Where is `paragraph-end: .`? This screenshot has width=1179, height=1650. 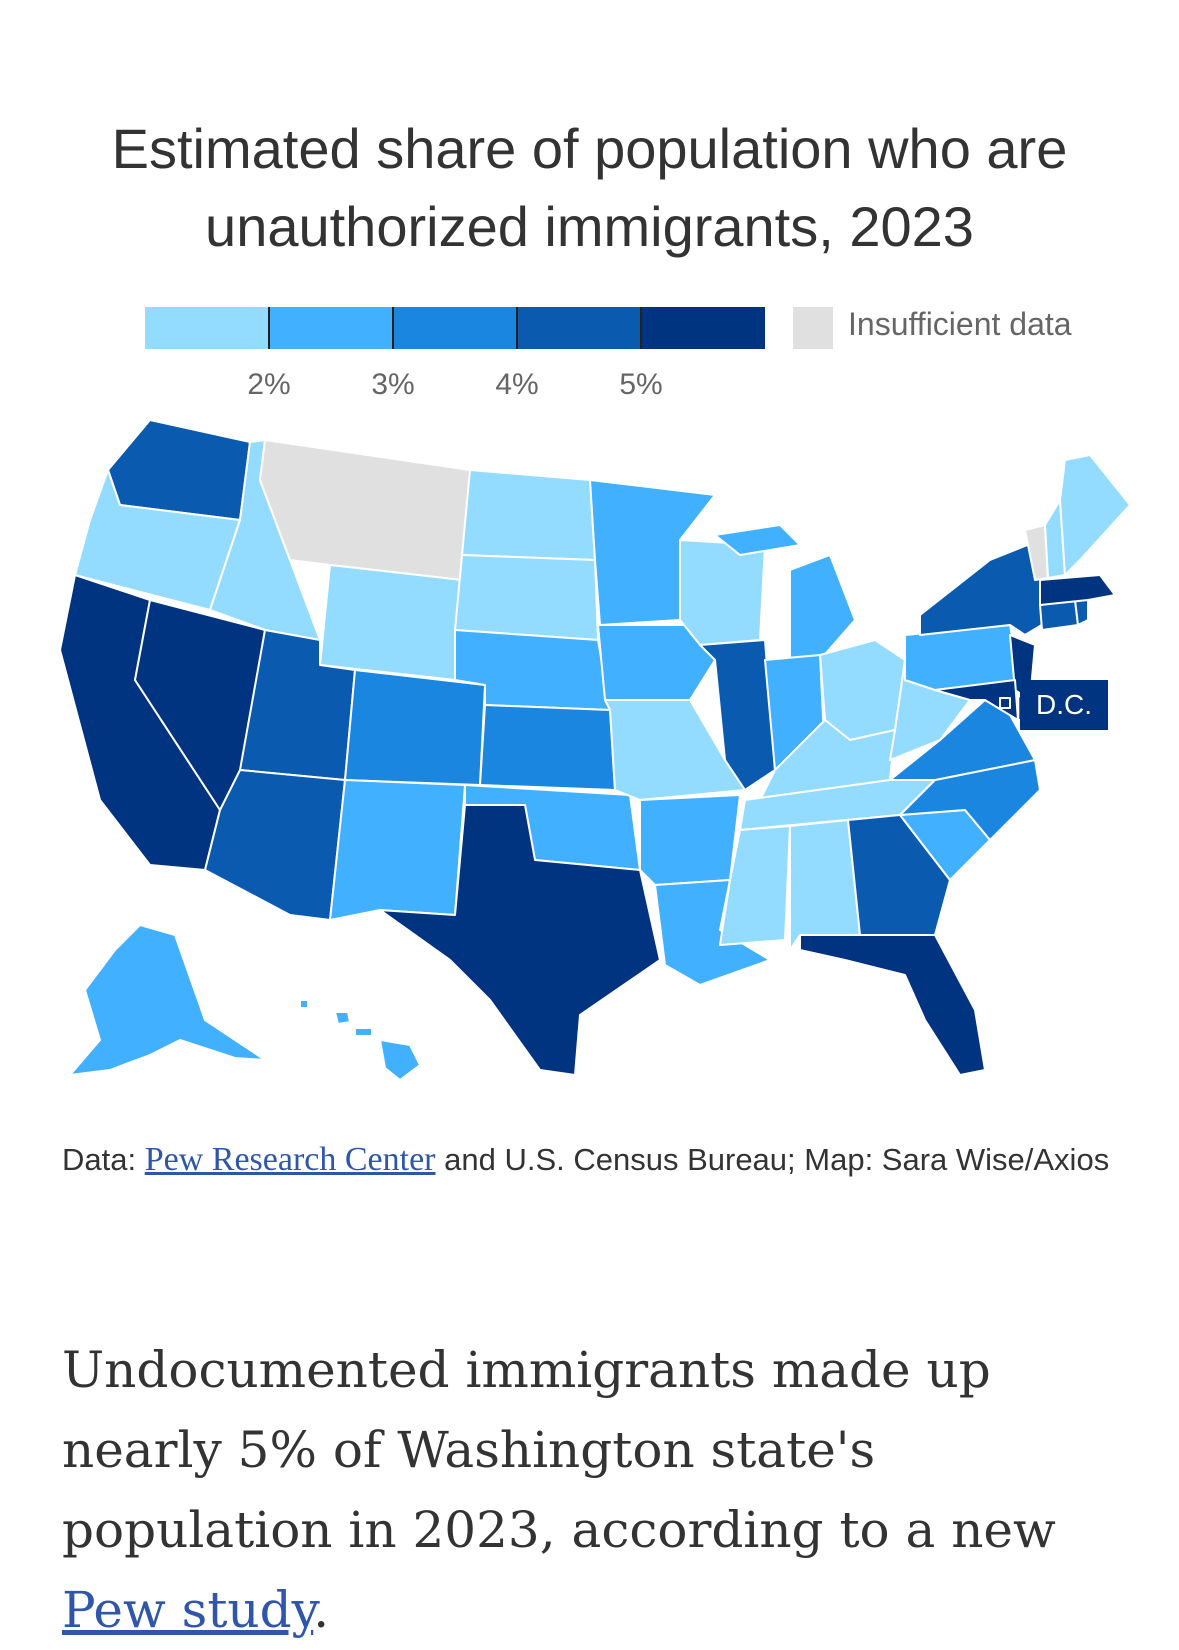 paragraph-end: . is located at coordinates (321, 1610).